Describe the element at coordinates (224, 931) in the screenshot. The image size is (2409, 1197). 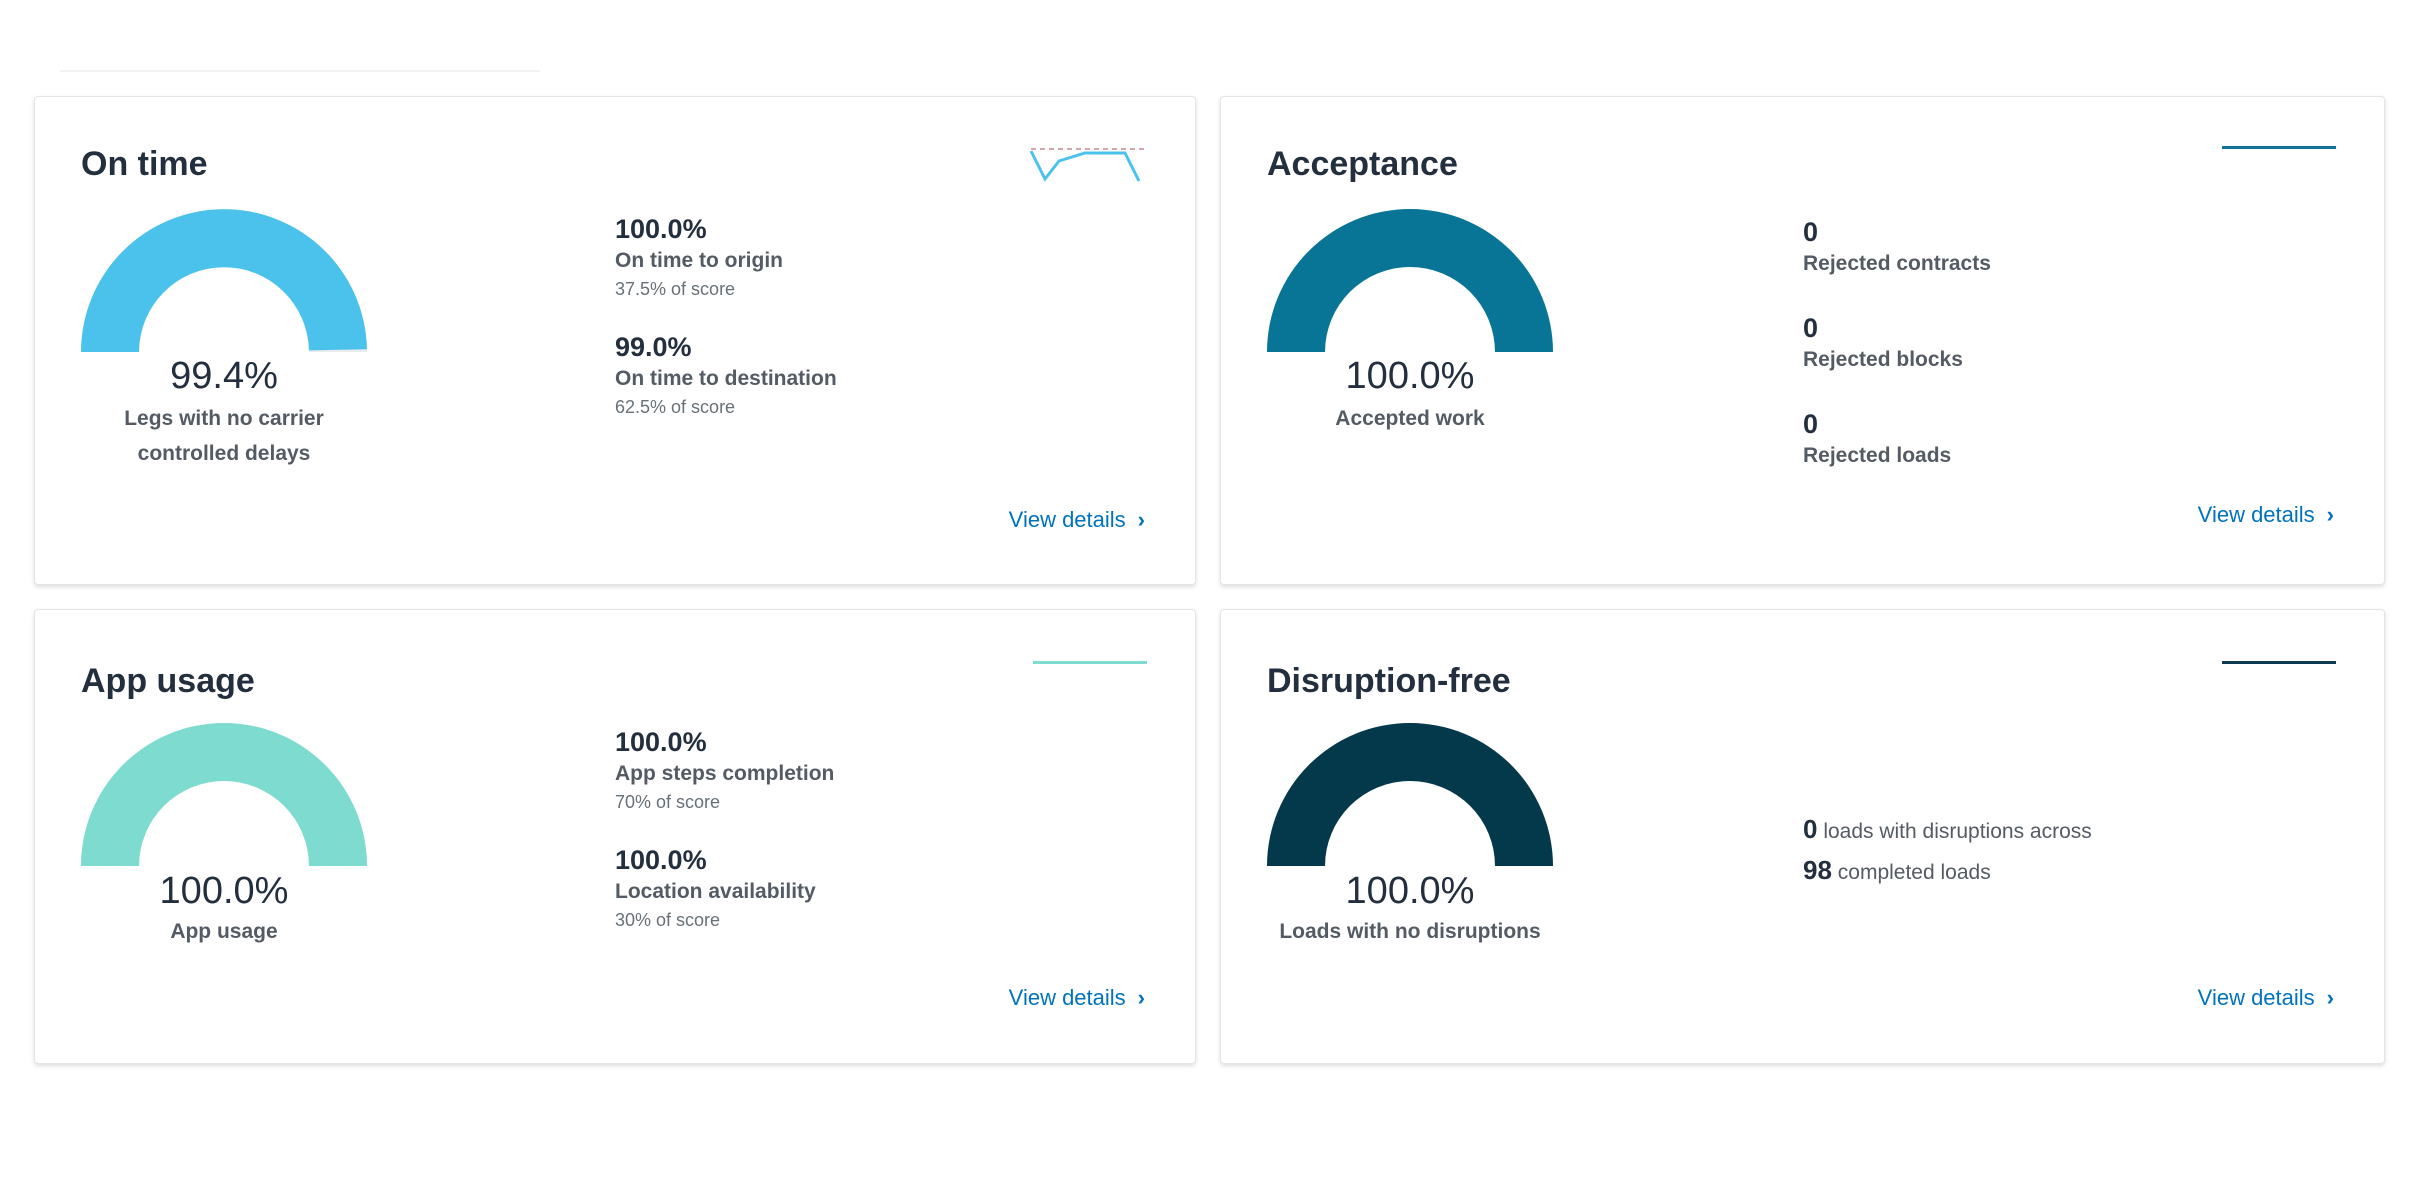
I see `gauge-label: App usage` at that location.